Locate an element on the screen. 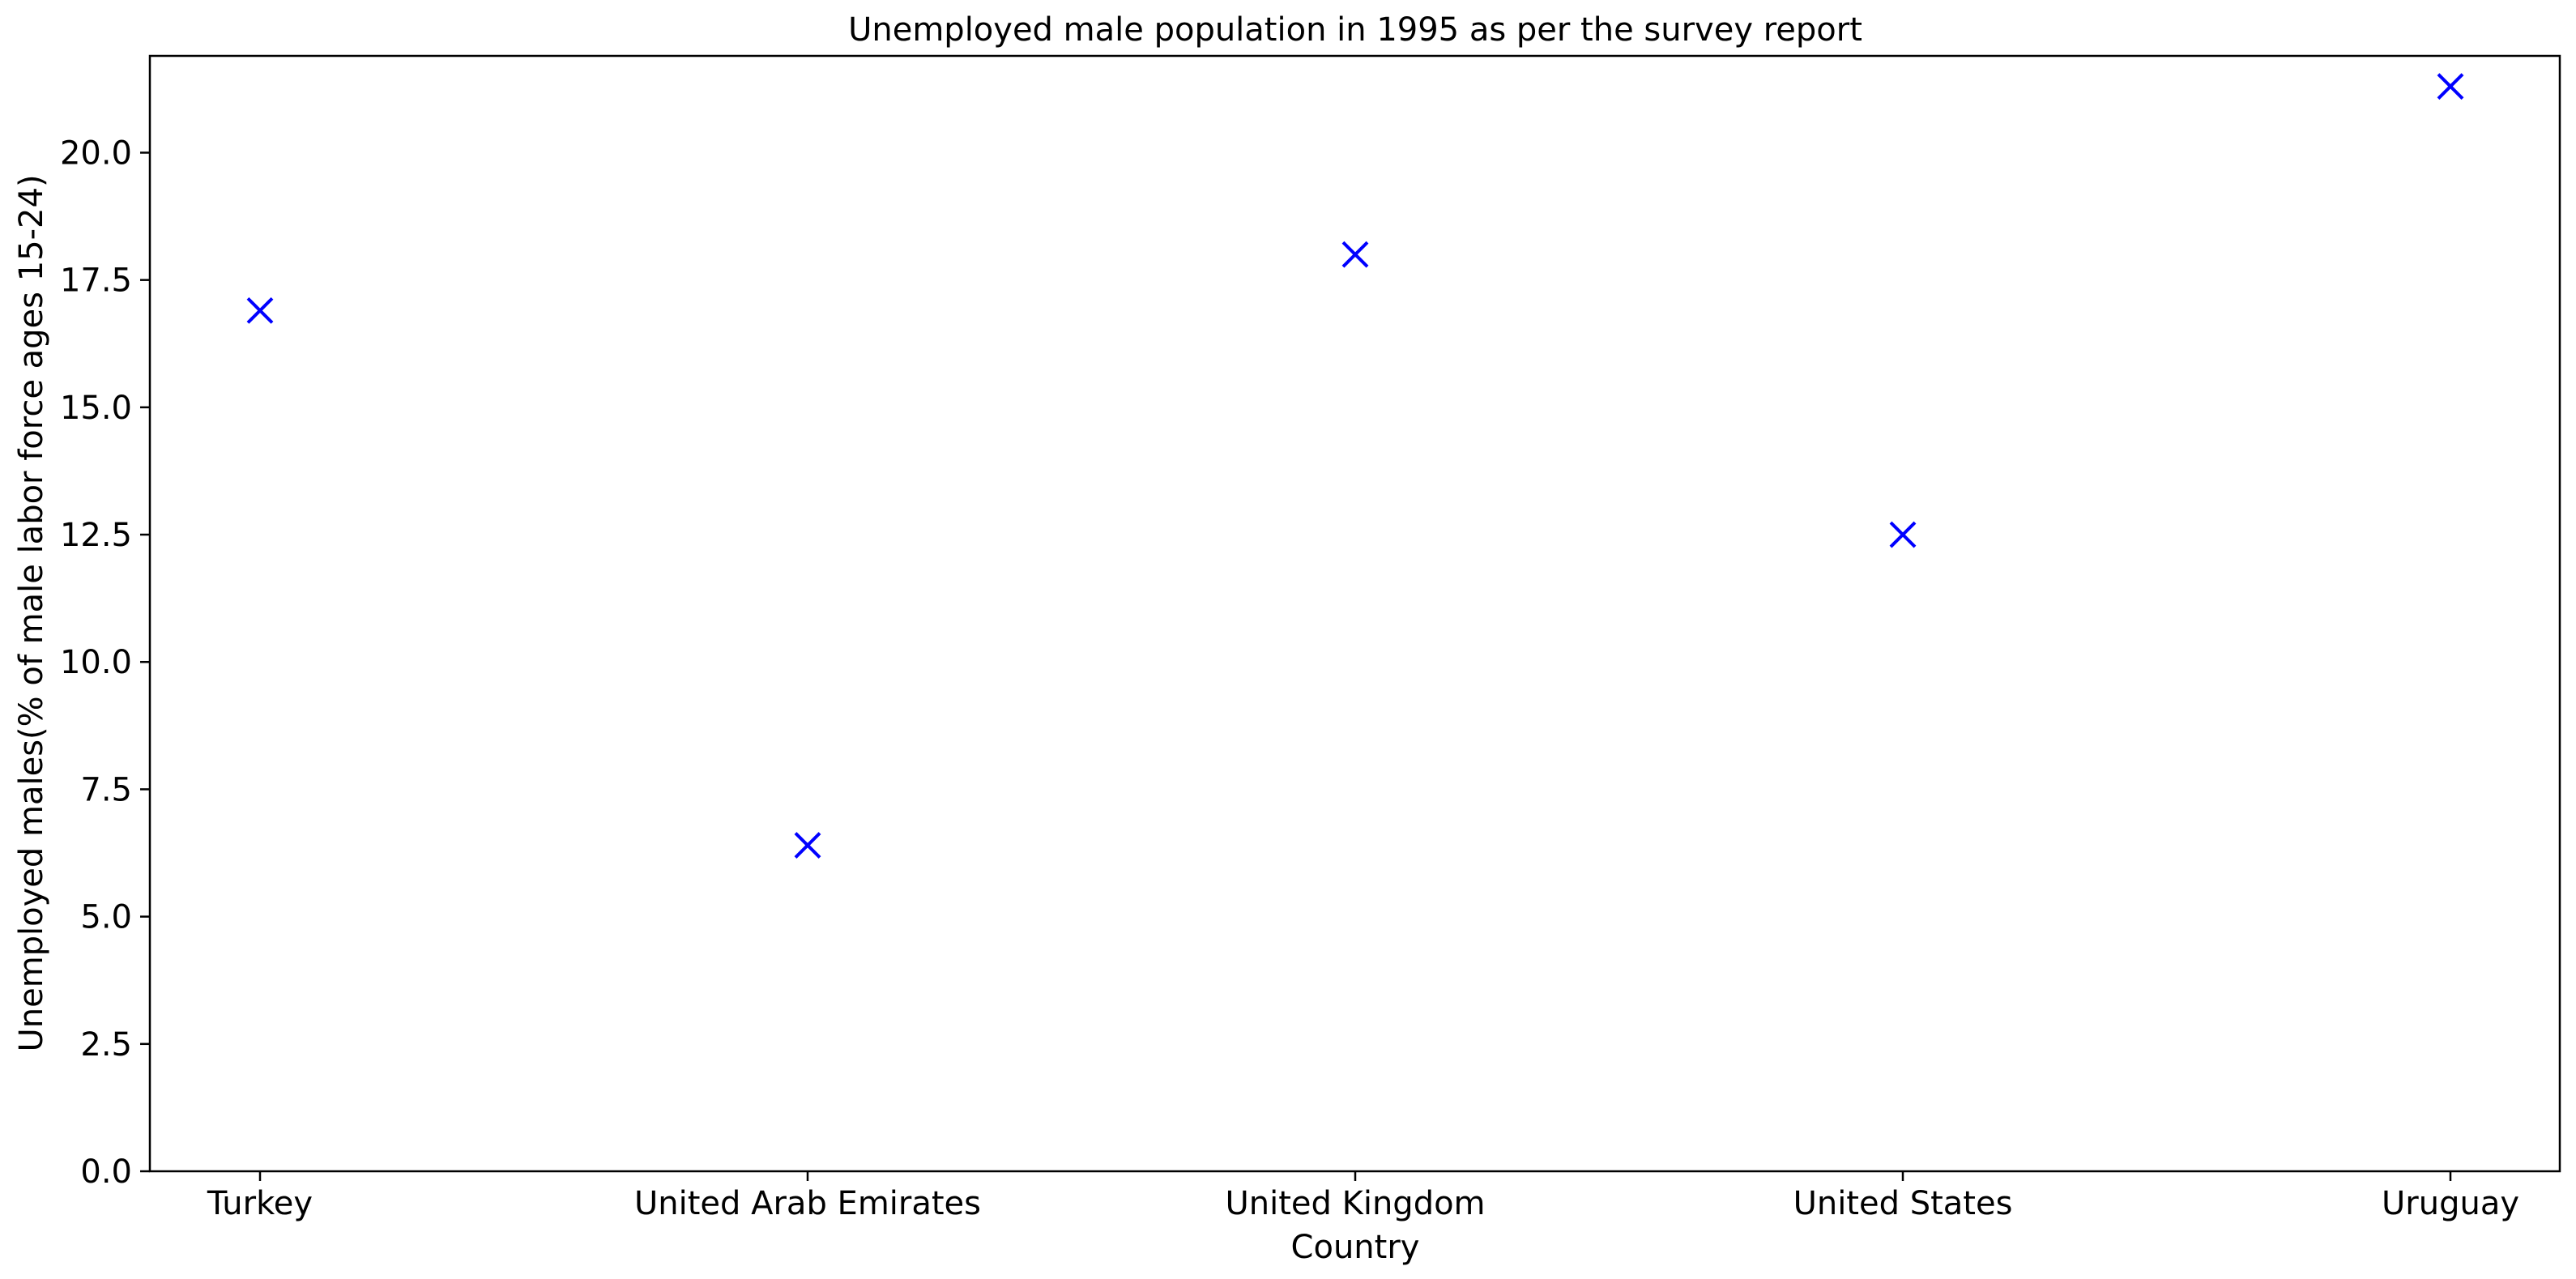 This screenshot has width=2576, height=1279. y-tick-label: 7.5 is located at coordinates (106, 789).